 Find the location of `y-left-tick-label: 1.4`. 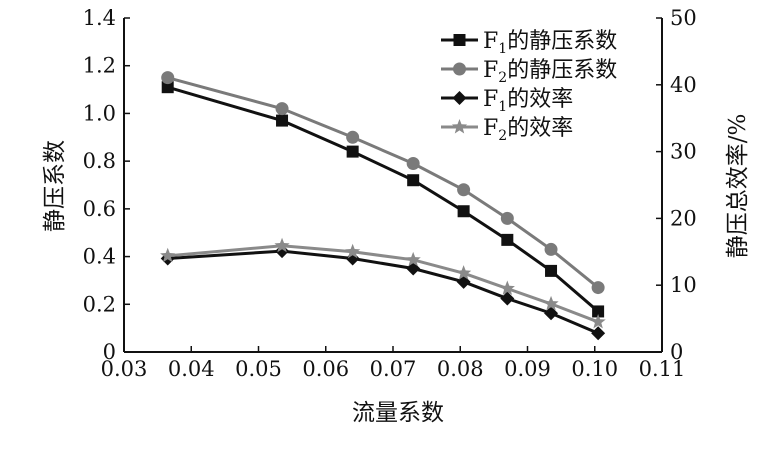

y-left-tick-label: 1.4 is located at coordinates (99, 18).